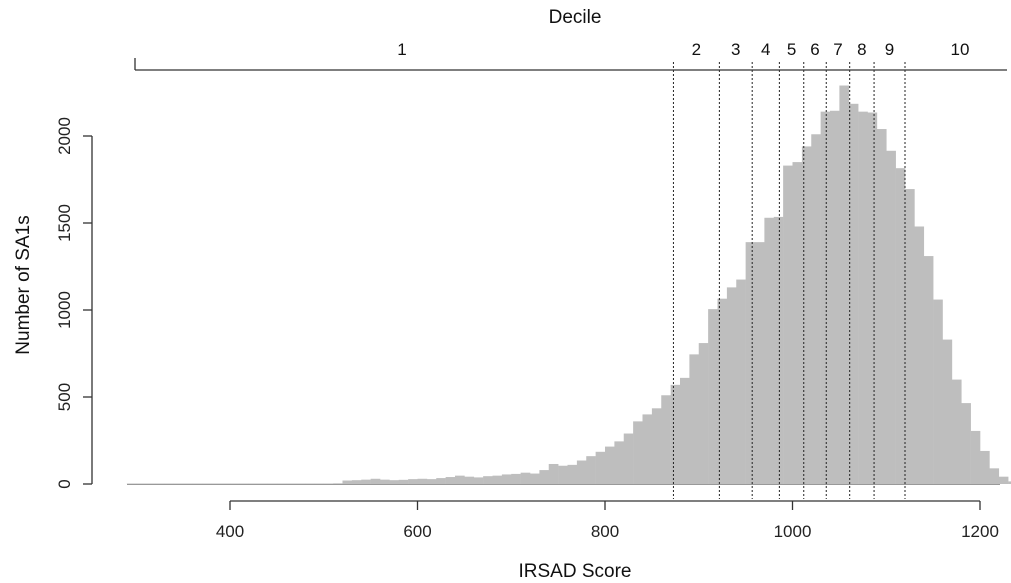  I want to click on decile-axis-title: Decile, so click(575, 17).